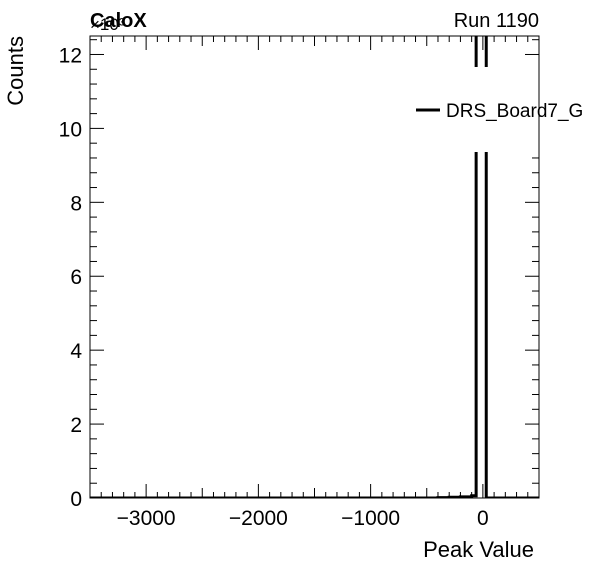  I want to click on y-tick-label: 0, so click(76, 499).